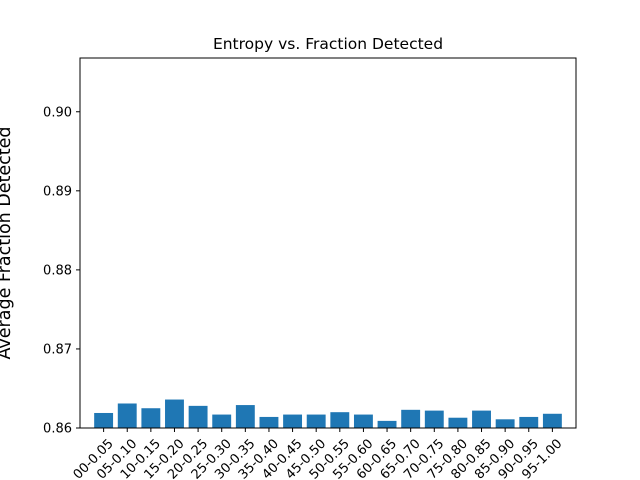  I want to click on bar-40-0.45, so click(293, 421).